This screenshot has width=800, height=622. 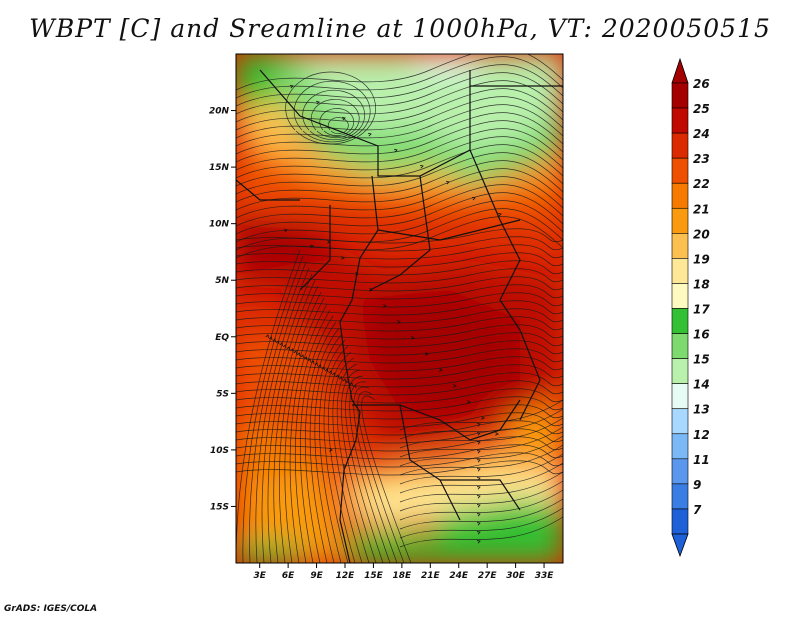 What do you see at coordinates (488, 576) in the screenshot?
I see `lon-tick-label: 27E` at bounding box center [488, 576].